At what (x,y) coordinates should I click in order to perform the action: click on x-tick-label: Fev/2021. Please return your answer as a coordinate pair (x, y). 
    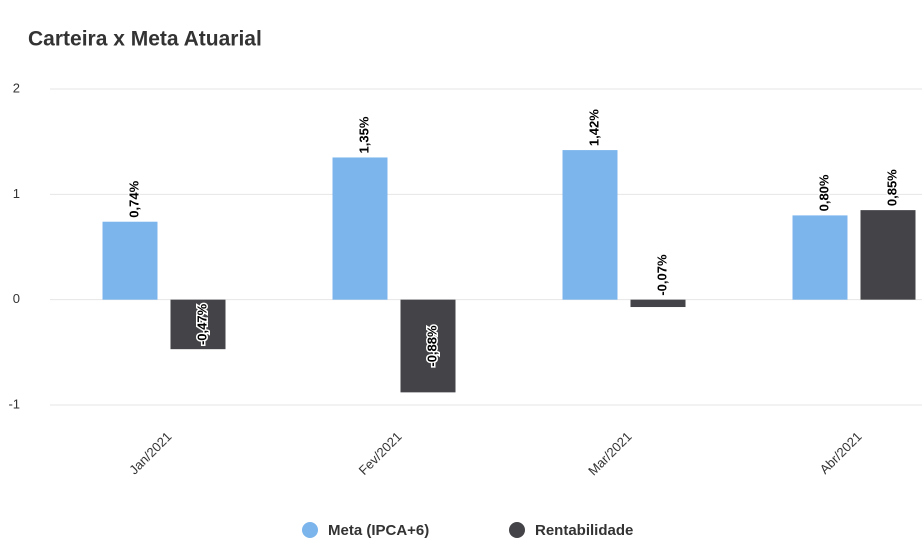
    Looking at the image, I should click on (380, 453).